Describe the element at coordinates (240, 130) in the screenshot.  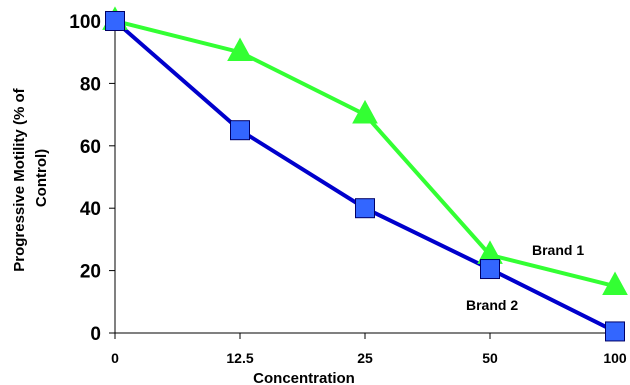
I see `marker-brand-2-12.5` at that location.